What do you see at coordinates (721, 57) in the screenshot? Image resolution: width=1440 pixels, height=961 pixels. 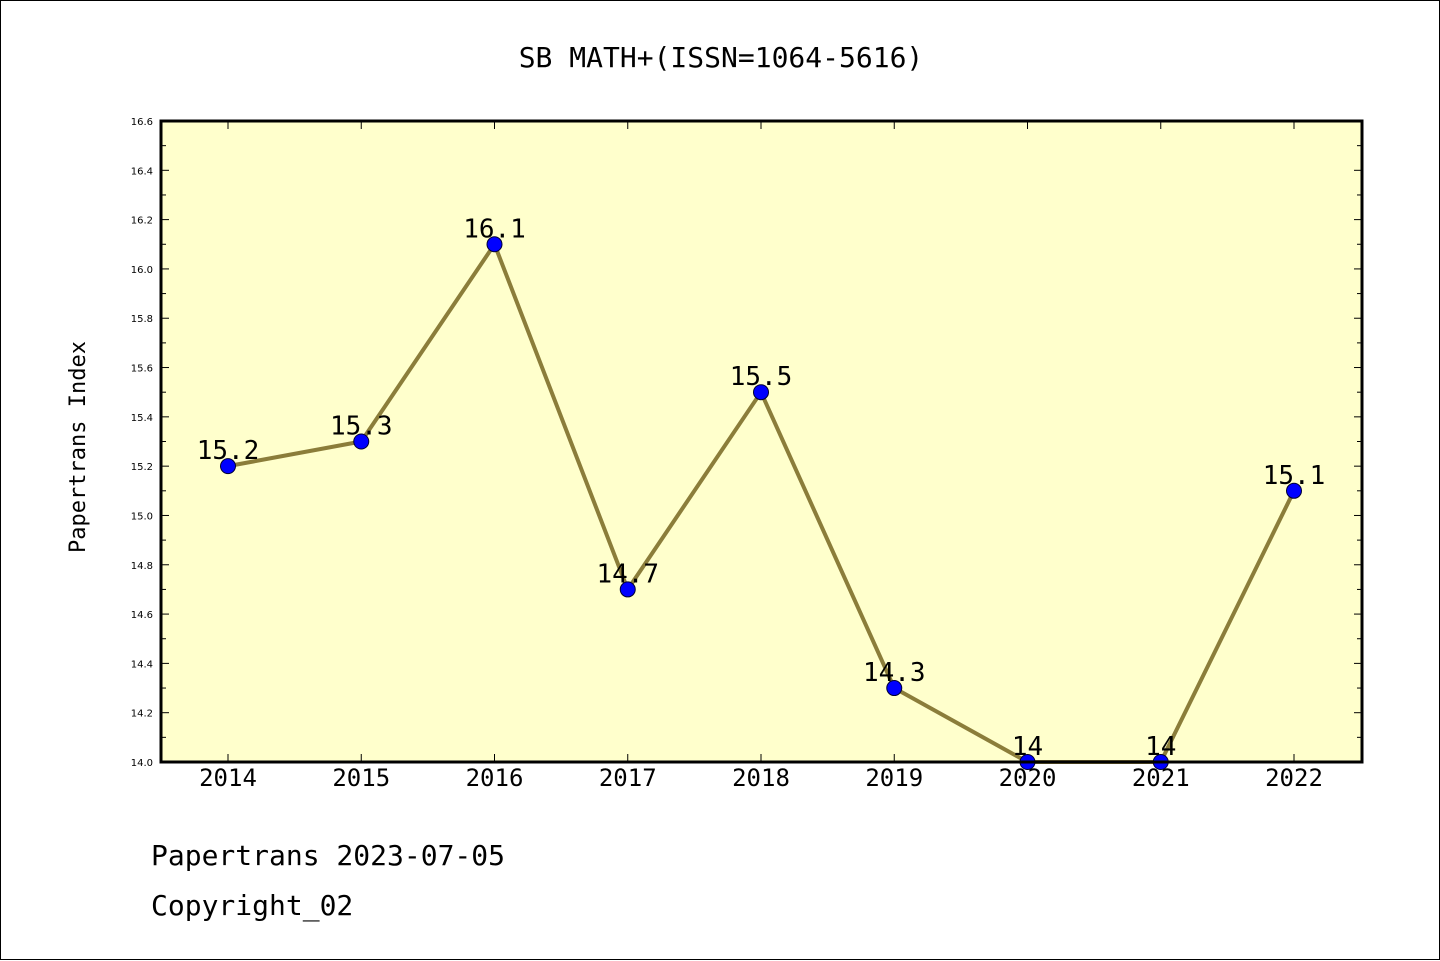 I see `chart-title: SB MATH+(ISSN=1064-5616)` at bounding box center [721, 57].